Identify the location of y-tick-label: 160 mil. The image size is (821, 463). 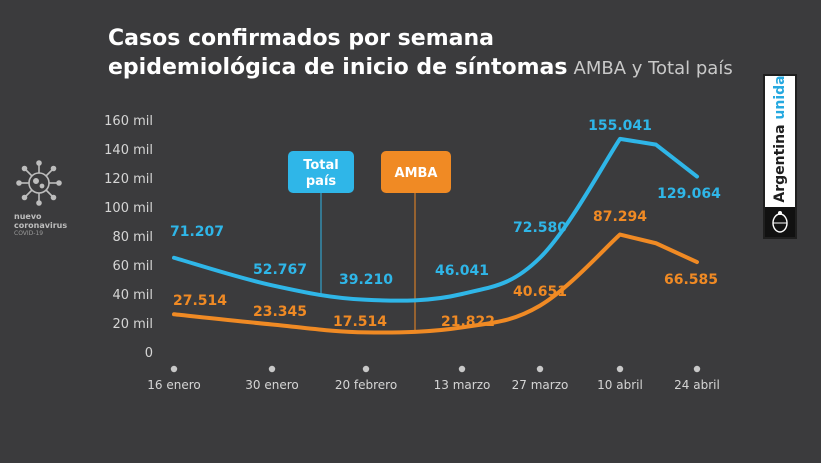
(128, 121).